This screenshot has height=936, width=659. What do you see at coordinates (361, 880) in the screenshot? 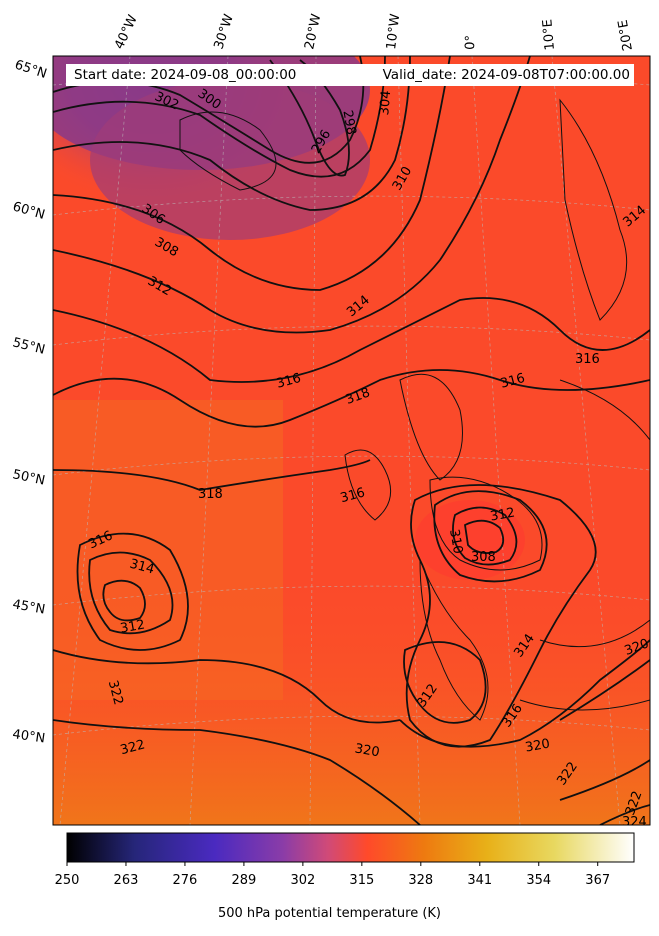
I see `colorbar-tick-label: 315` at bounding box center [361, 880].